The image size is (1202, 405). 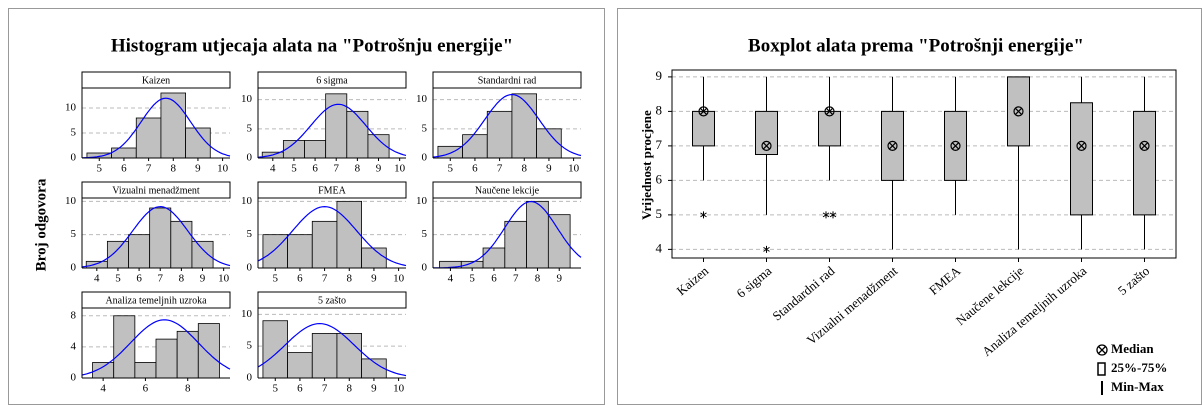 I want to click on panel-subtitle: 5 zašto, so click(x=332, y=300).